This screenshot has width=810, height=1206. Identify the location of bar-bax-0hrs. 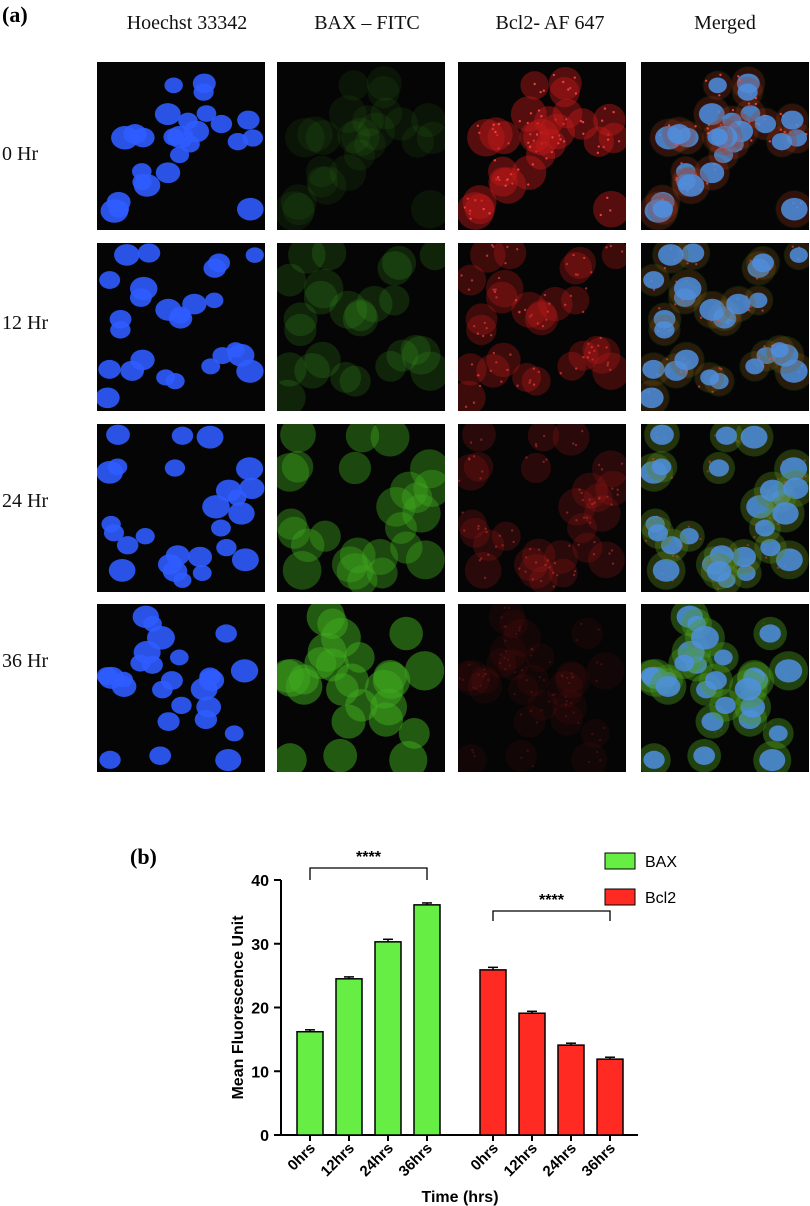
(310, 1083).